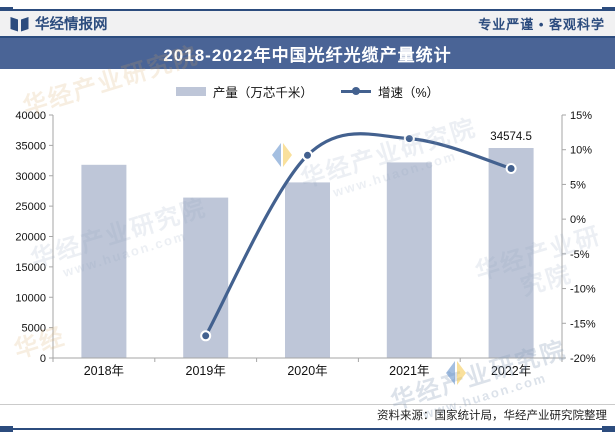  What do you see at coordinates (34, 329) in the screenshot?
I see `left-tick-label: 5000` at bounding box center [34, 329].